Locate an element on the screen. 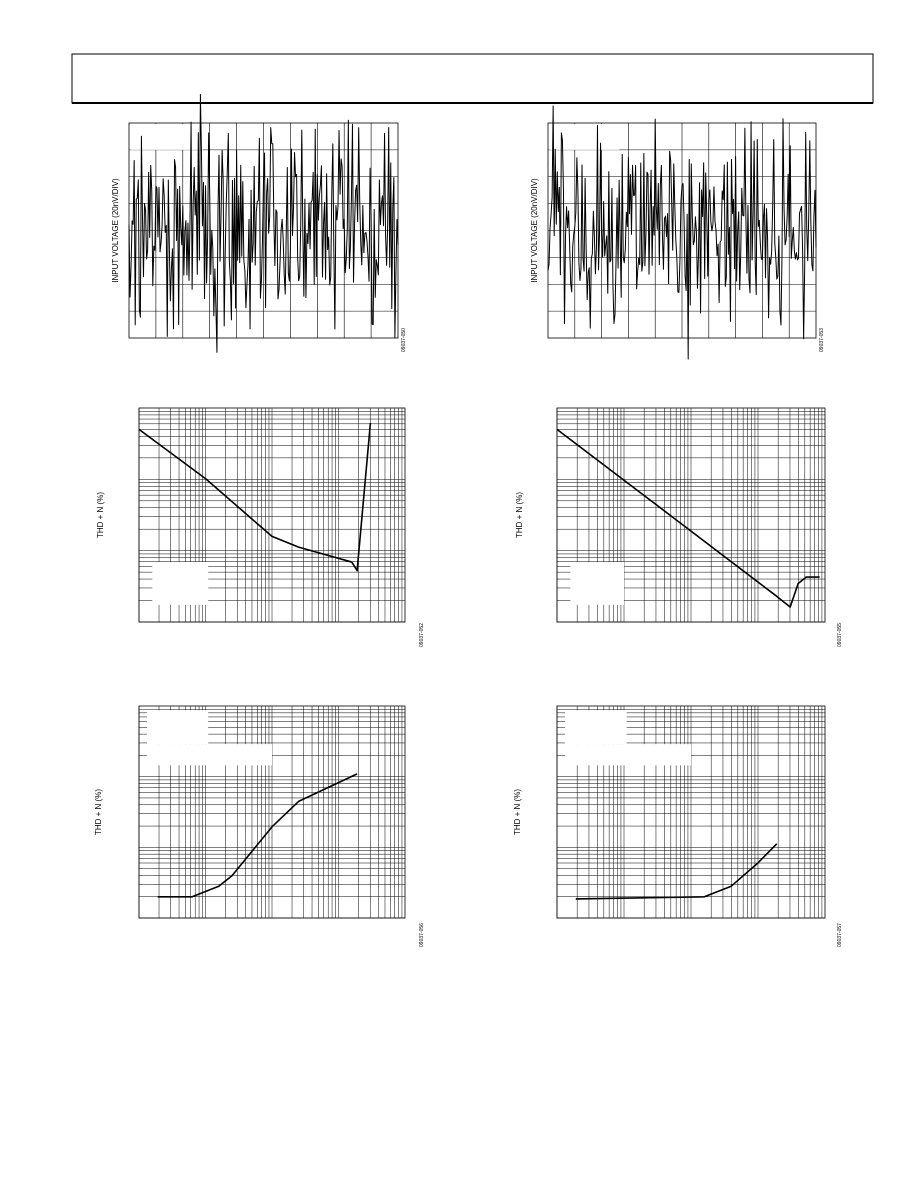 The height and width of the screenshot is (1188, 918). figure: INPUT VOLTAGE (20nV/DIV) 09037-053 is located at coordinates (677, 232).